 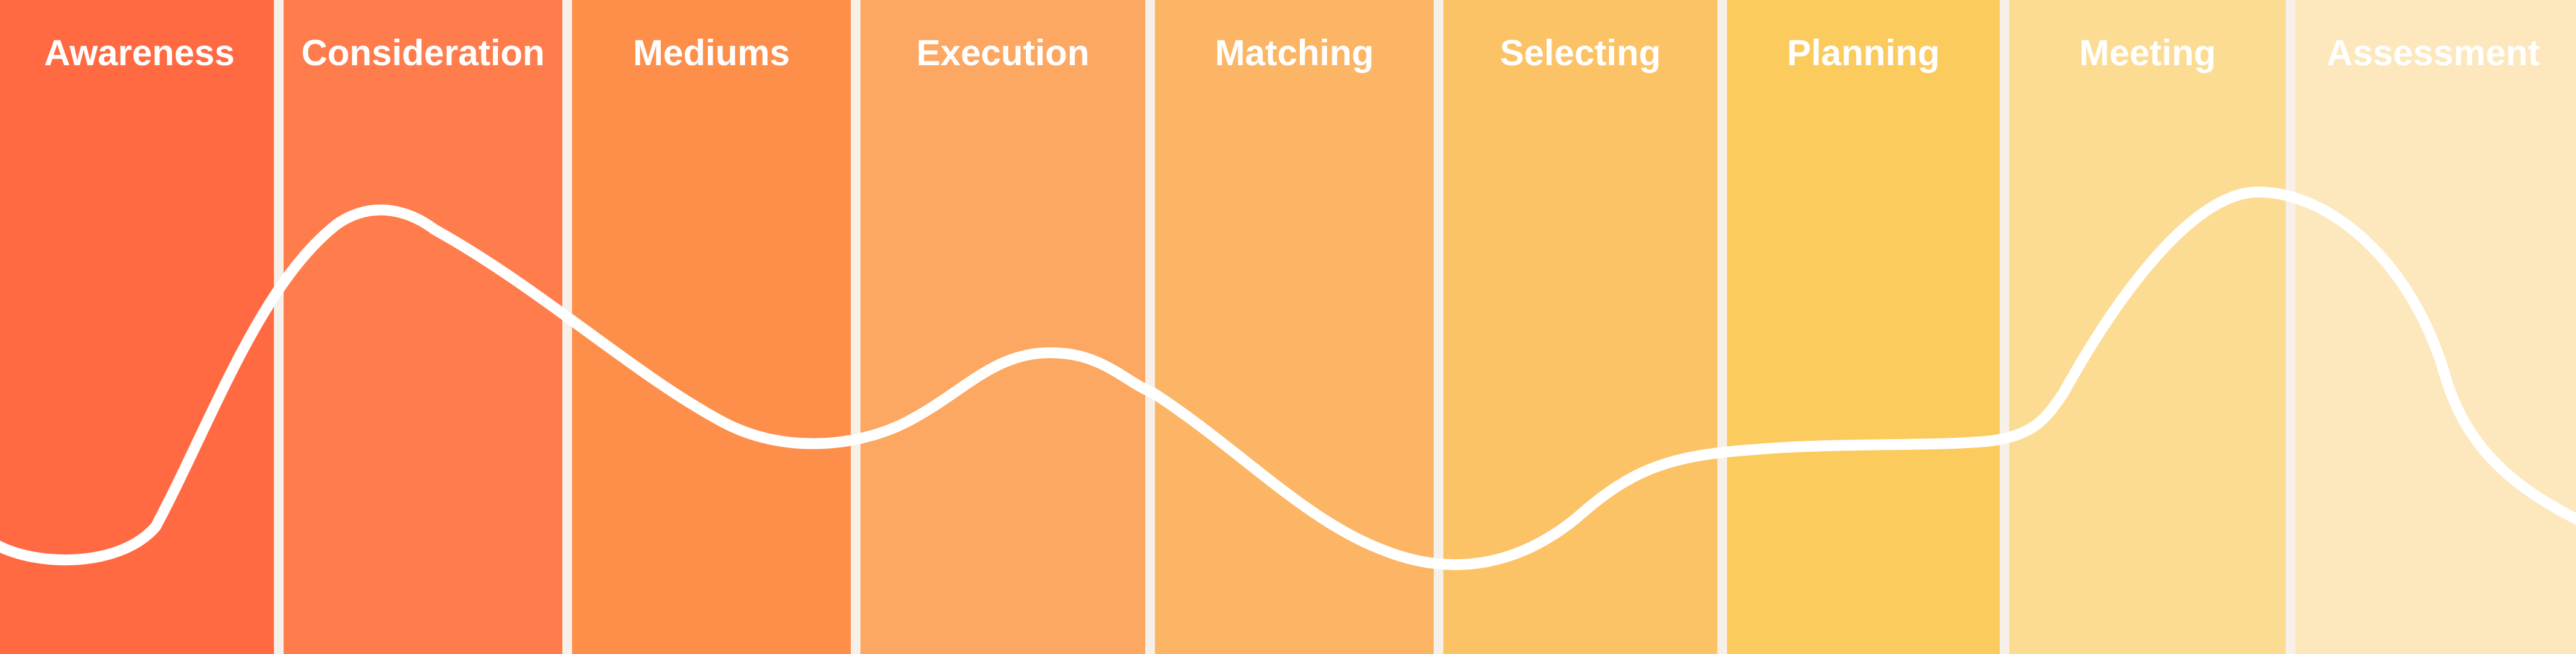 I want to click on stage-column-mediums: Mediums, so click(x=712, y=327).